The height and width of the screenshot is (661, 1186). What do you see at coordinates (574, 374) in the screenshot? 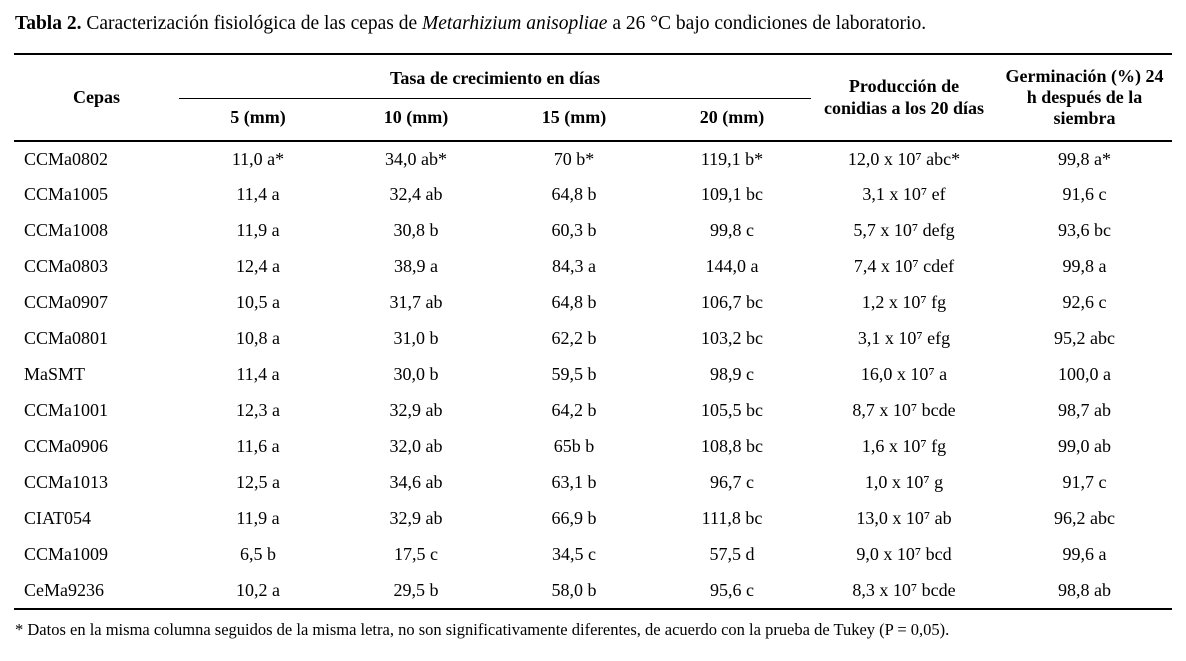
I see `value-cell: 59,5 b` at bounding box center [574, 374].